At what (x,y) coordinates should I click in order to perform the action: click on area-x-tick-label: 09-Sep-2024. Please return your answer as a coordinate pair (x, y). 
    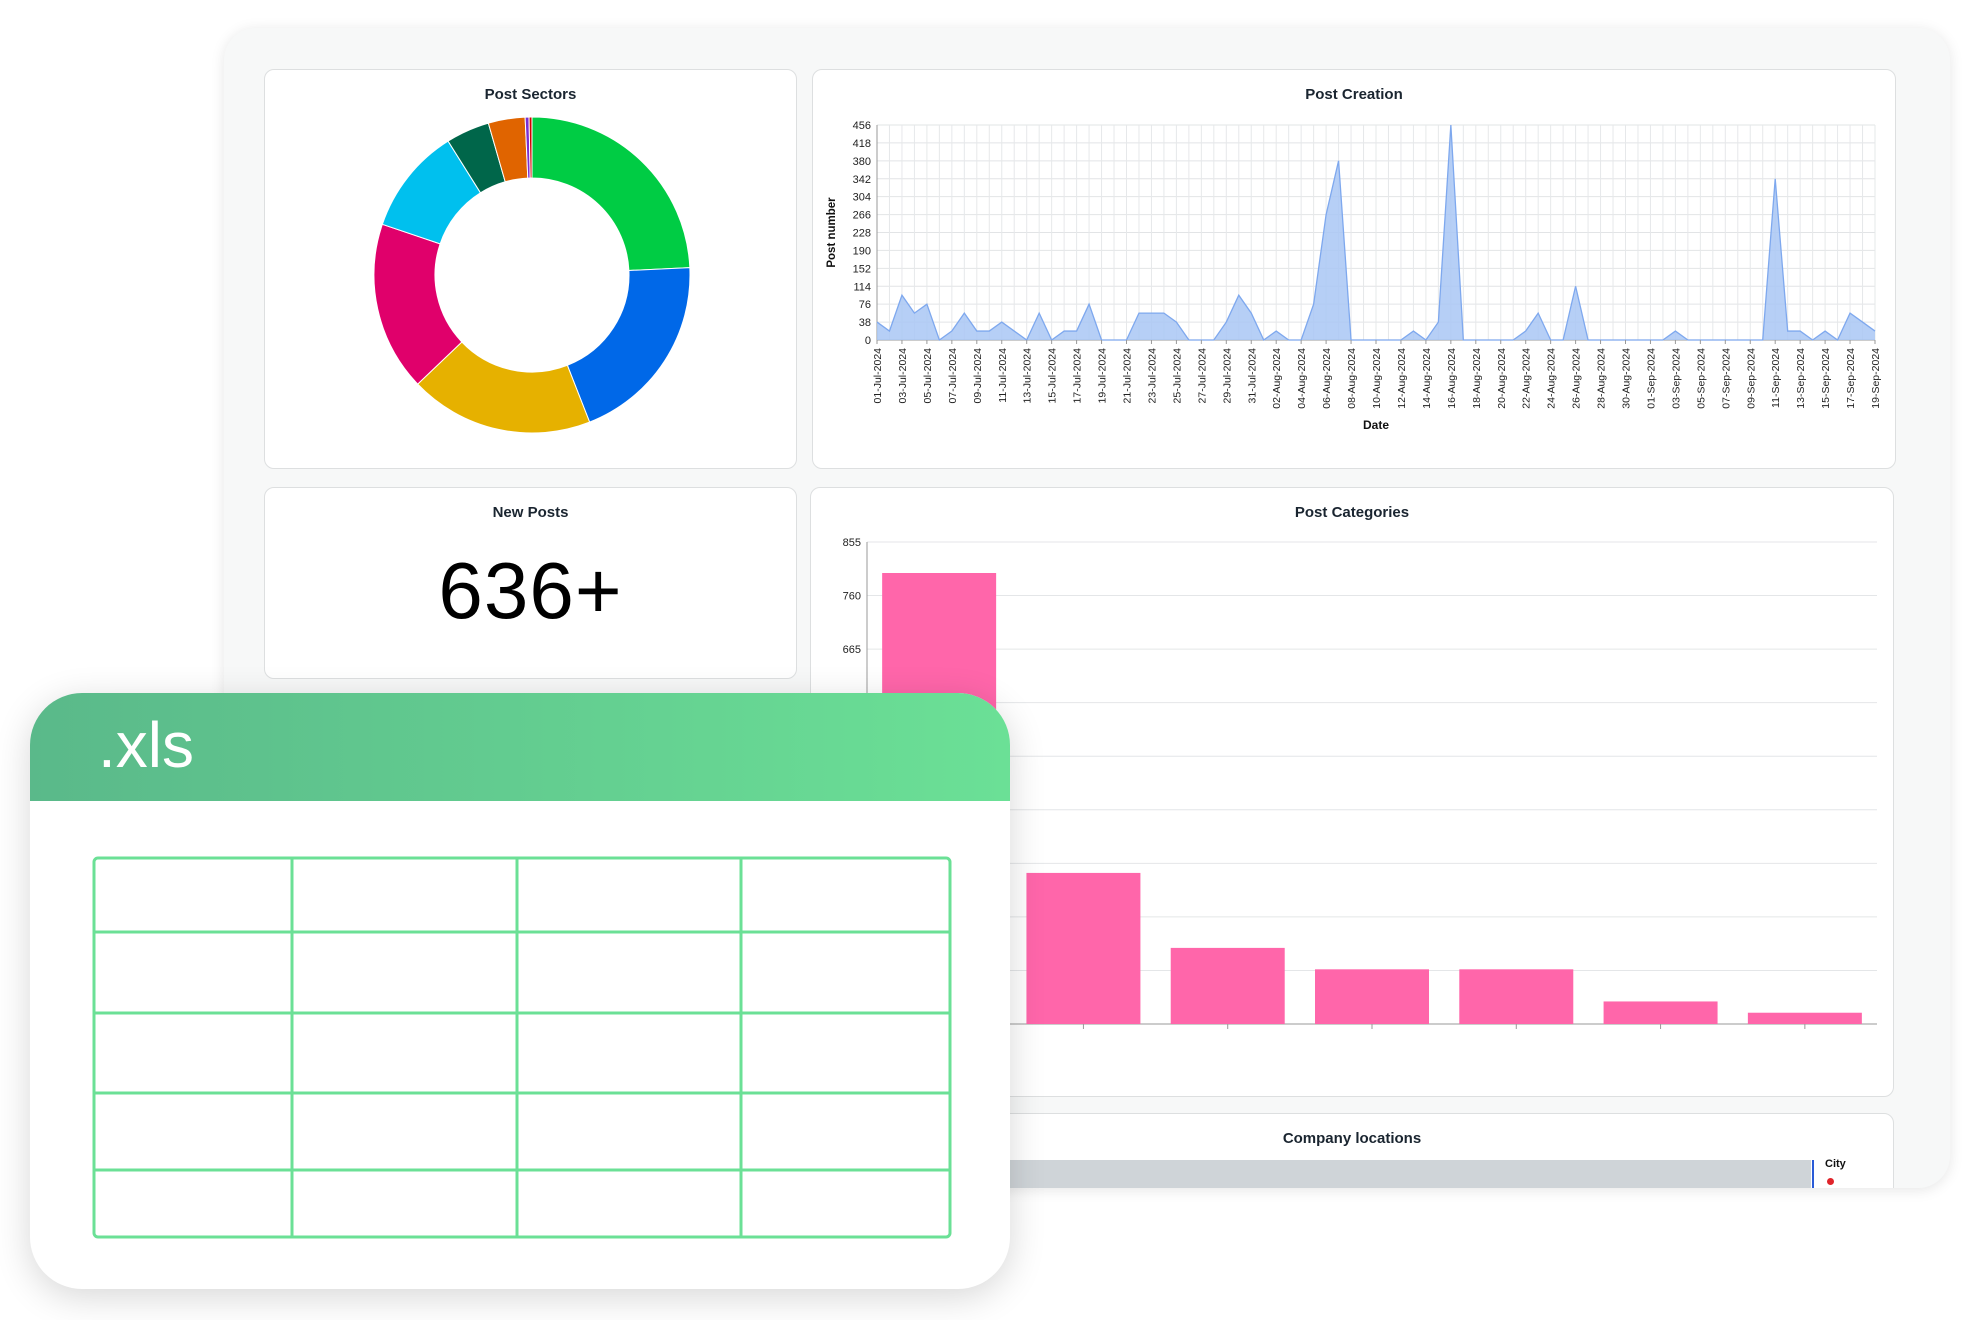
    Looking at the image, I should click on (1751, 378).